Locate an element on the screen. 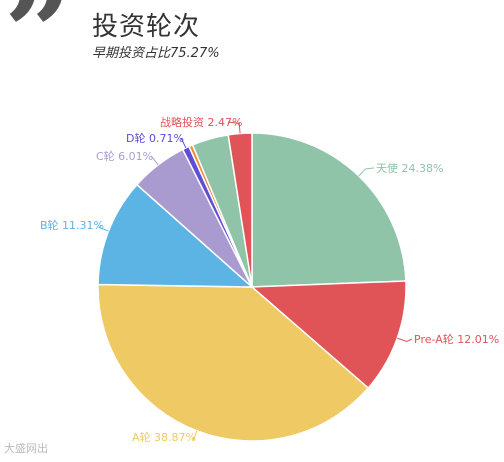  pie-slice-天使 is located at coordinates (329, 210).